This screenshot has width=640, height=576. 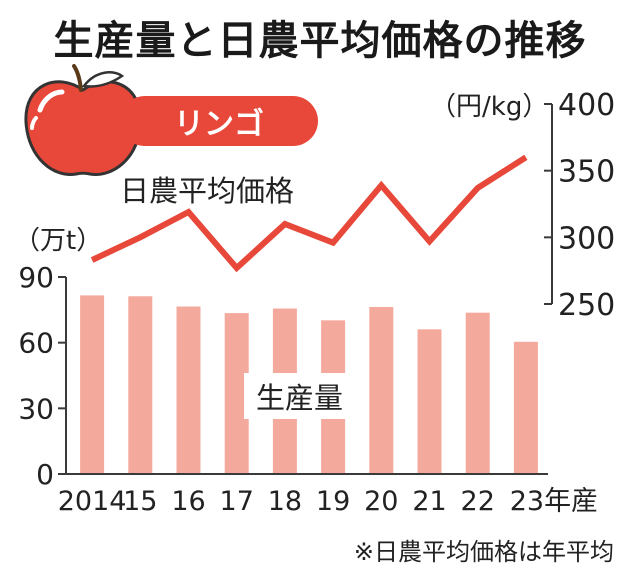 I want to click on fruit-badge: リンゴ, so click(x=219, y=121).